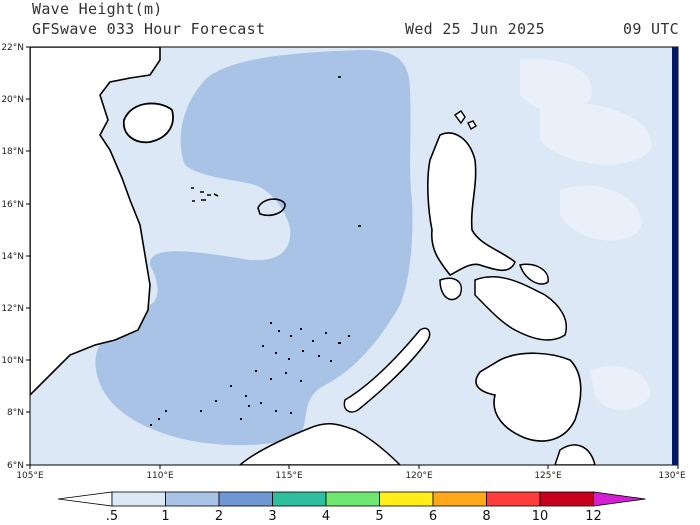 This screenshot has width=700, height=525. I want to click on colorbar-max-arrow, so click(619, 499).